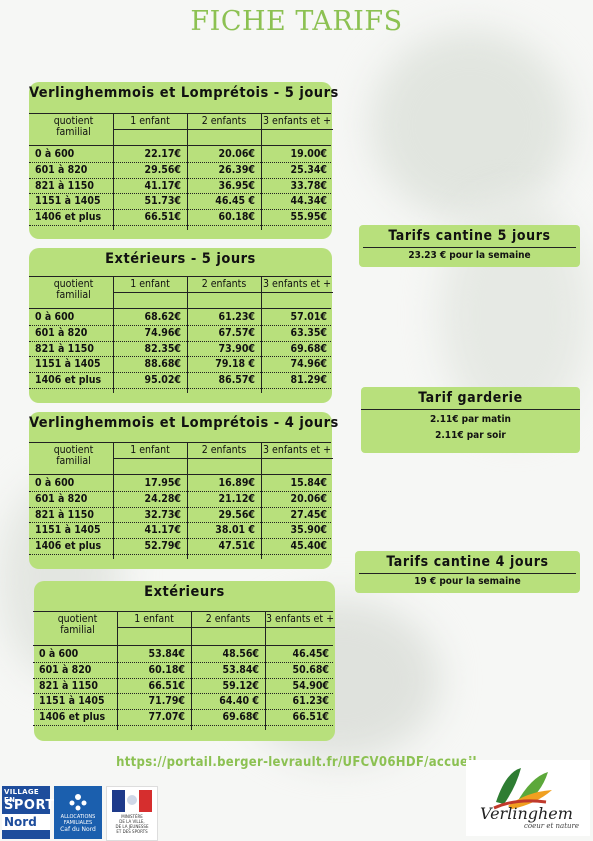 This screenshot has width=593, height=841. Describe the element at coordinates (308, 201) in the screenshot. I see `price-cell: 44.34€` at that location.